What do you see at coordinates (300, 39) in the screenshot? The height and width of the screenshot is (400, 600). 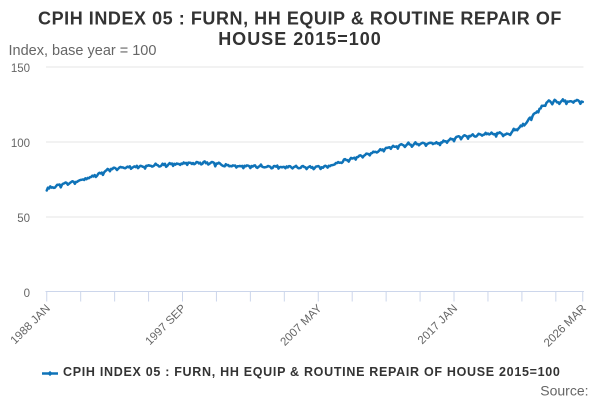 I see `svg-text: HOUSE 2015=100` at bounding box center [300, 39].